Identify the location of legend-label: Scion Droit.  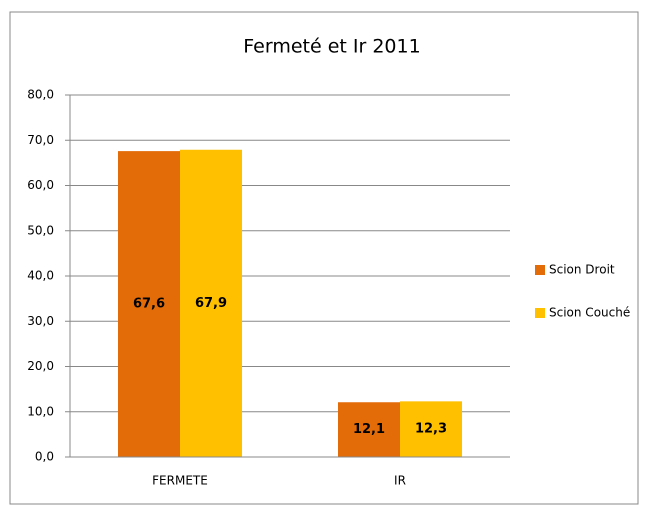
(582, 270).